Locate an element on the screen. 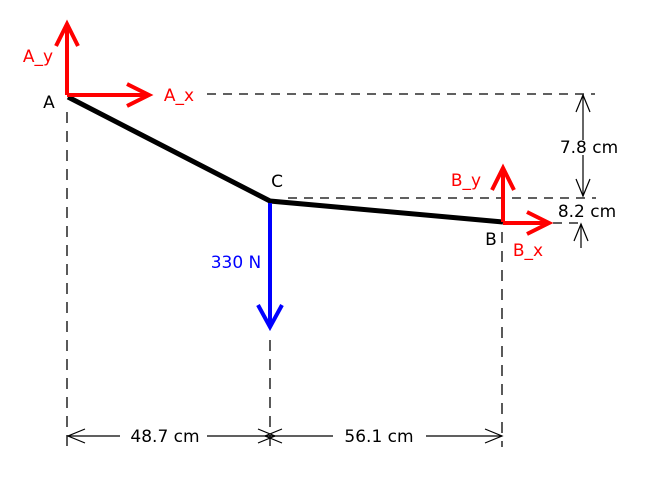 The image size is (670, 500). dim-label-56-1-cm: 56.1 cm is located at coordinates (378, 437).